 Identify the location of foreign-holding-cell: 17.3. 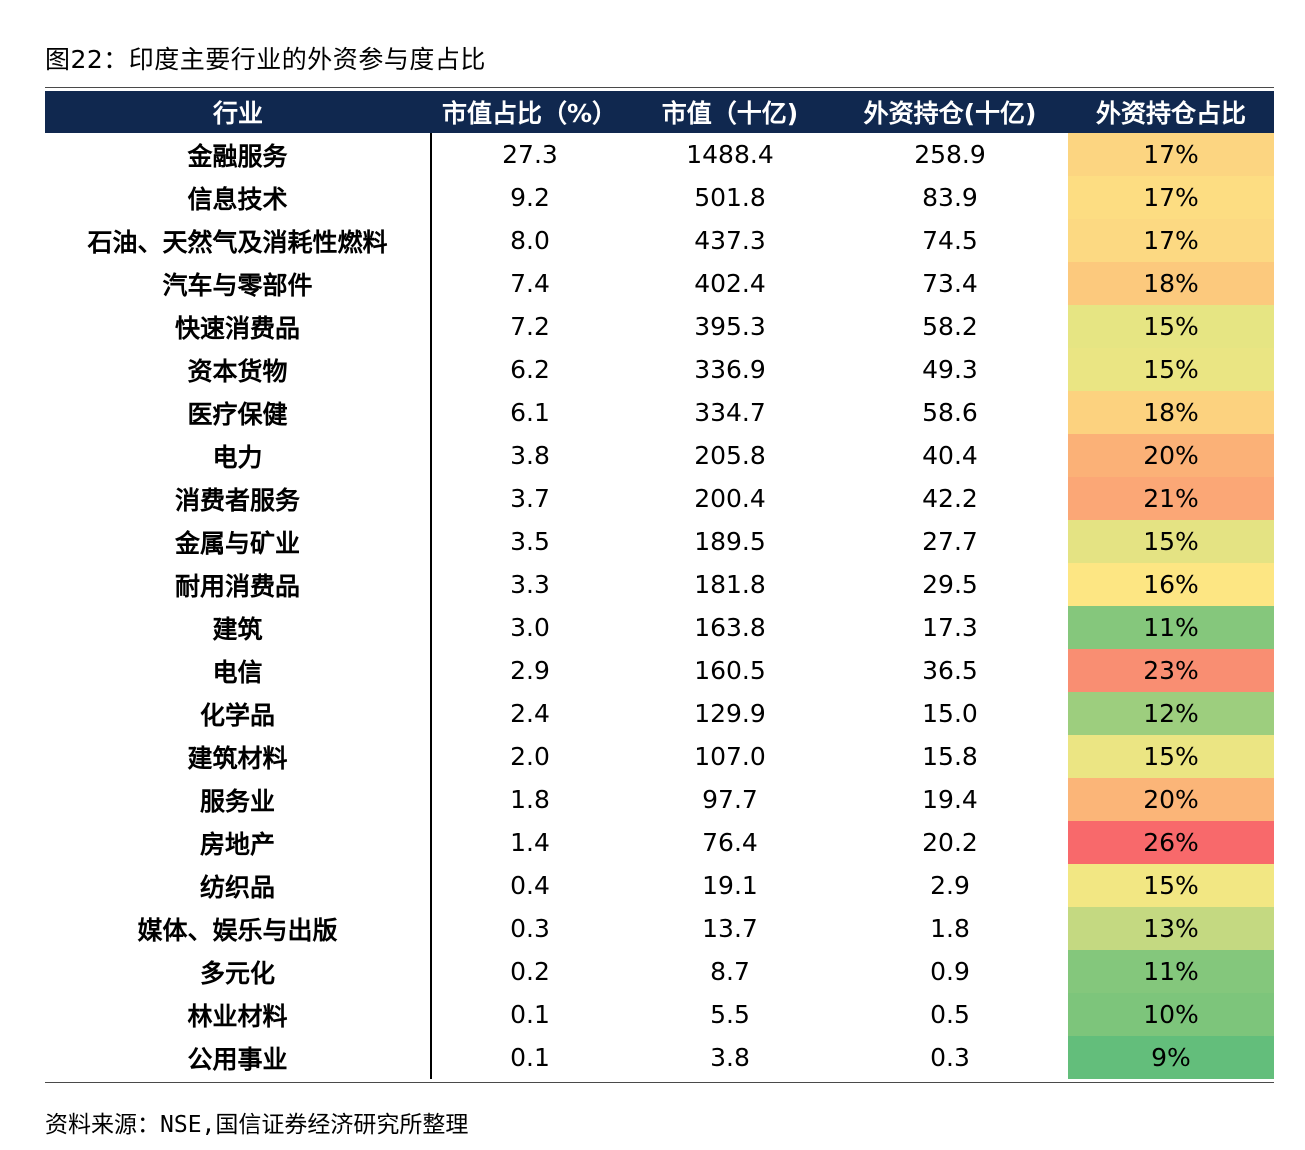
(950, 627).